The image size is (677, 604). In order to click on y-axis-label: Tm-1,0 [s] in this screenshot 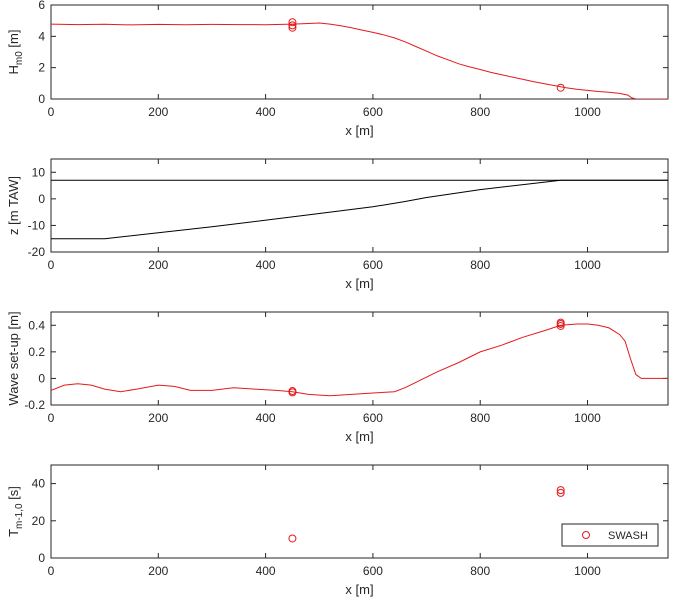, I will do `click(15, 511)`.